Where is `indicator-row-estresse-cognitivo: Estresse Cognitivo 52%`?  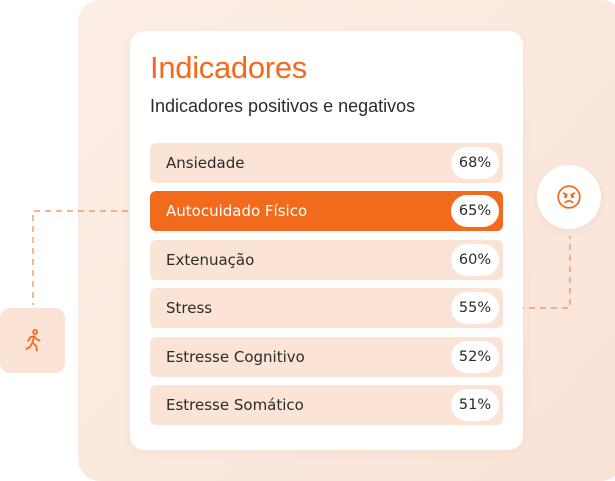
indicator-row-estresse-cognitivo: Estresse Cognitivo 52% is located at coordinates (326, 356).